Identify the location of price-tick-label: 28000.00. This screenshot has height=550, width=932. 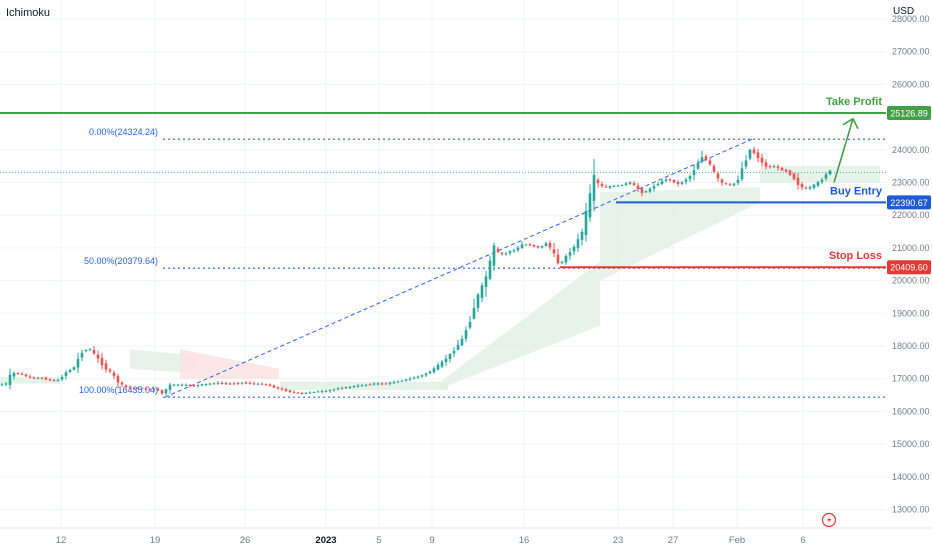
(911, 19).